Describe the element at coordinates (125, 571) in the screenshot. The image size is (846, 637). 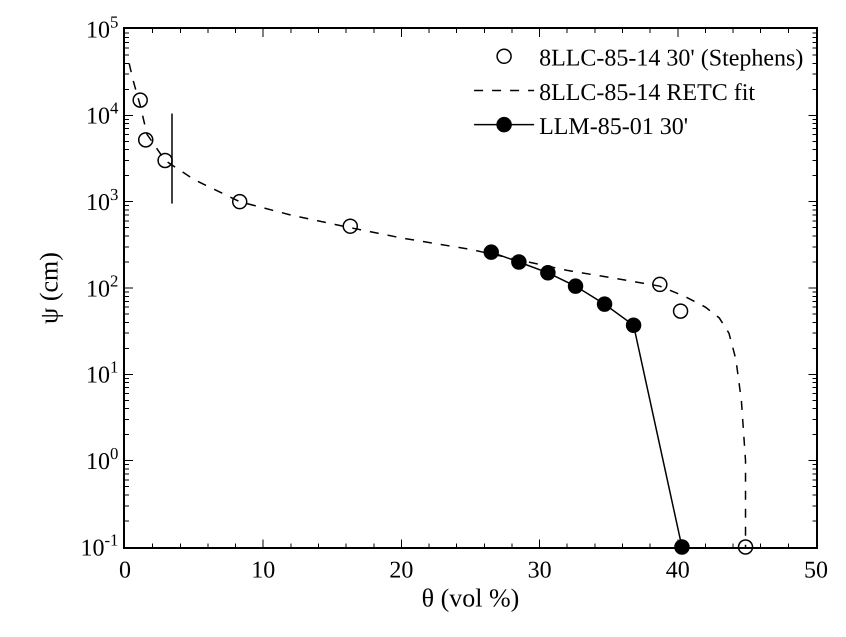
I see `x-tick-label: 0` at that location.